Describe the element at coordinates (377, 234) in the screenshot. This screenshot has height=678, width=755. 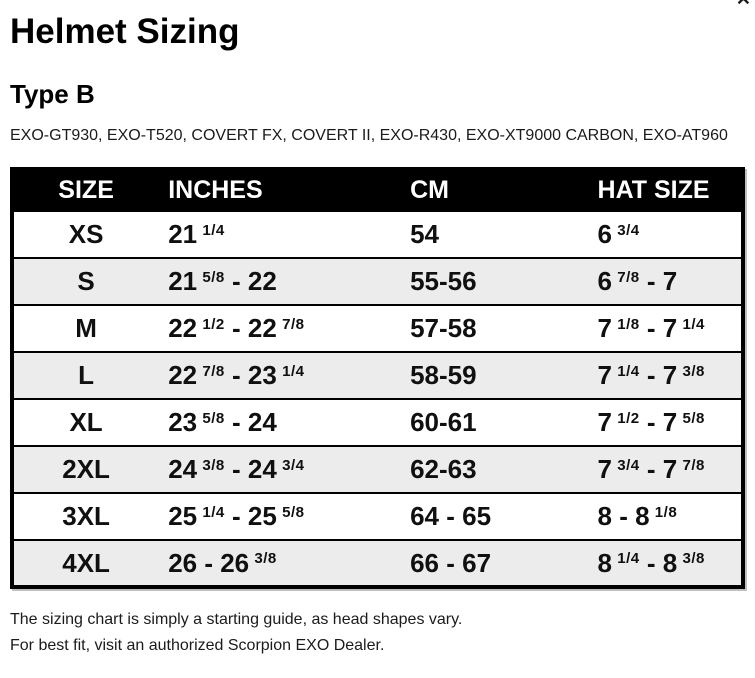
I see `table-row: XS 21 1/4 54 6 3/4` at that location.